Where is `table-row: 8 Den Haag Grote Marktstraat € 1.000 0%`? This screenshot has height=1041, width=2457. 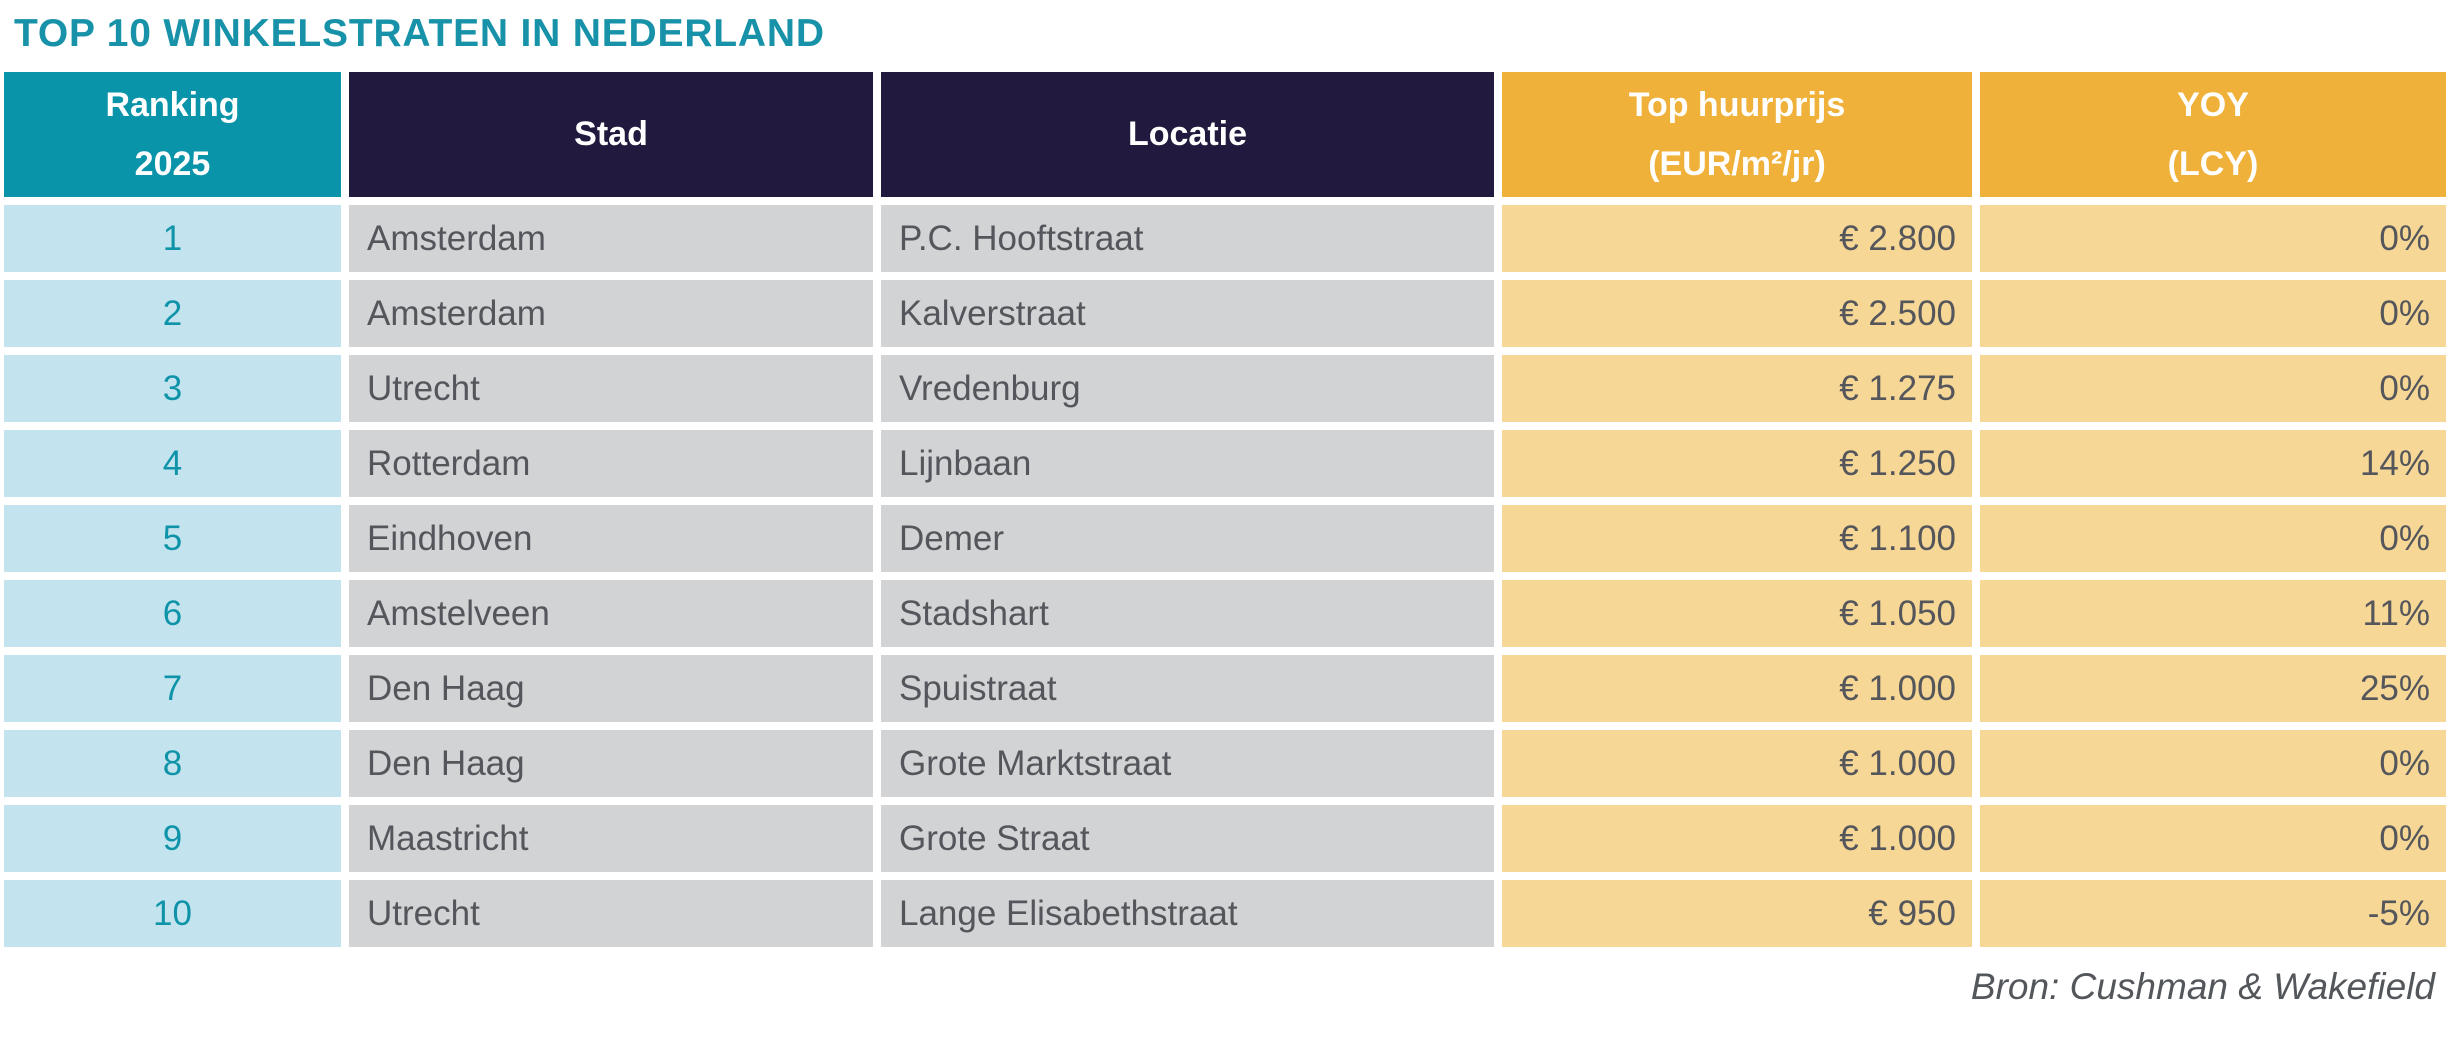
table-row: 8 Den Haag Grote Marktstraat € 1.000 0% is located at coordinates (1225, 763).